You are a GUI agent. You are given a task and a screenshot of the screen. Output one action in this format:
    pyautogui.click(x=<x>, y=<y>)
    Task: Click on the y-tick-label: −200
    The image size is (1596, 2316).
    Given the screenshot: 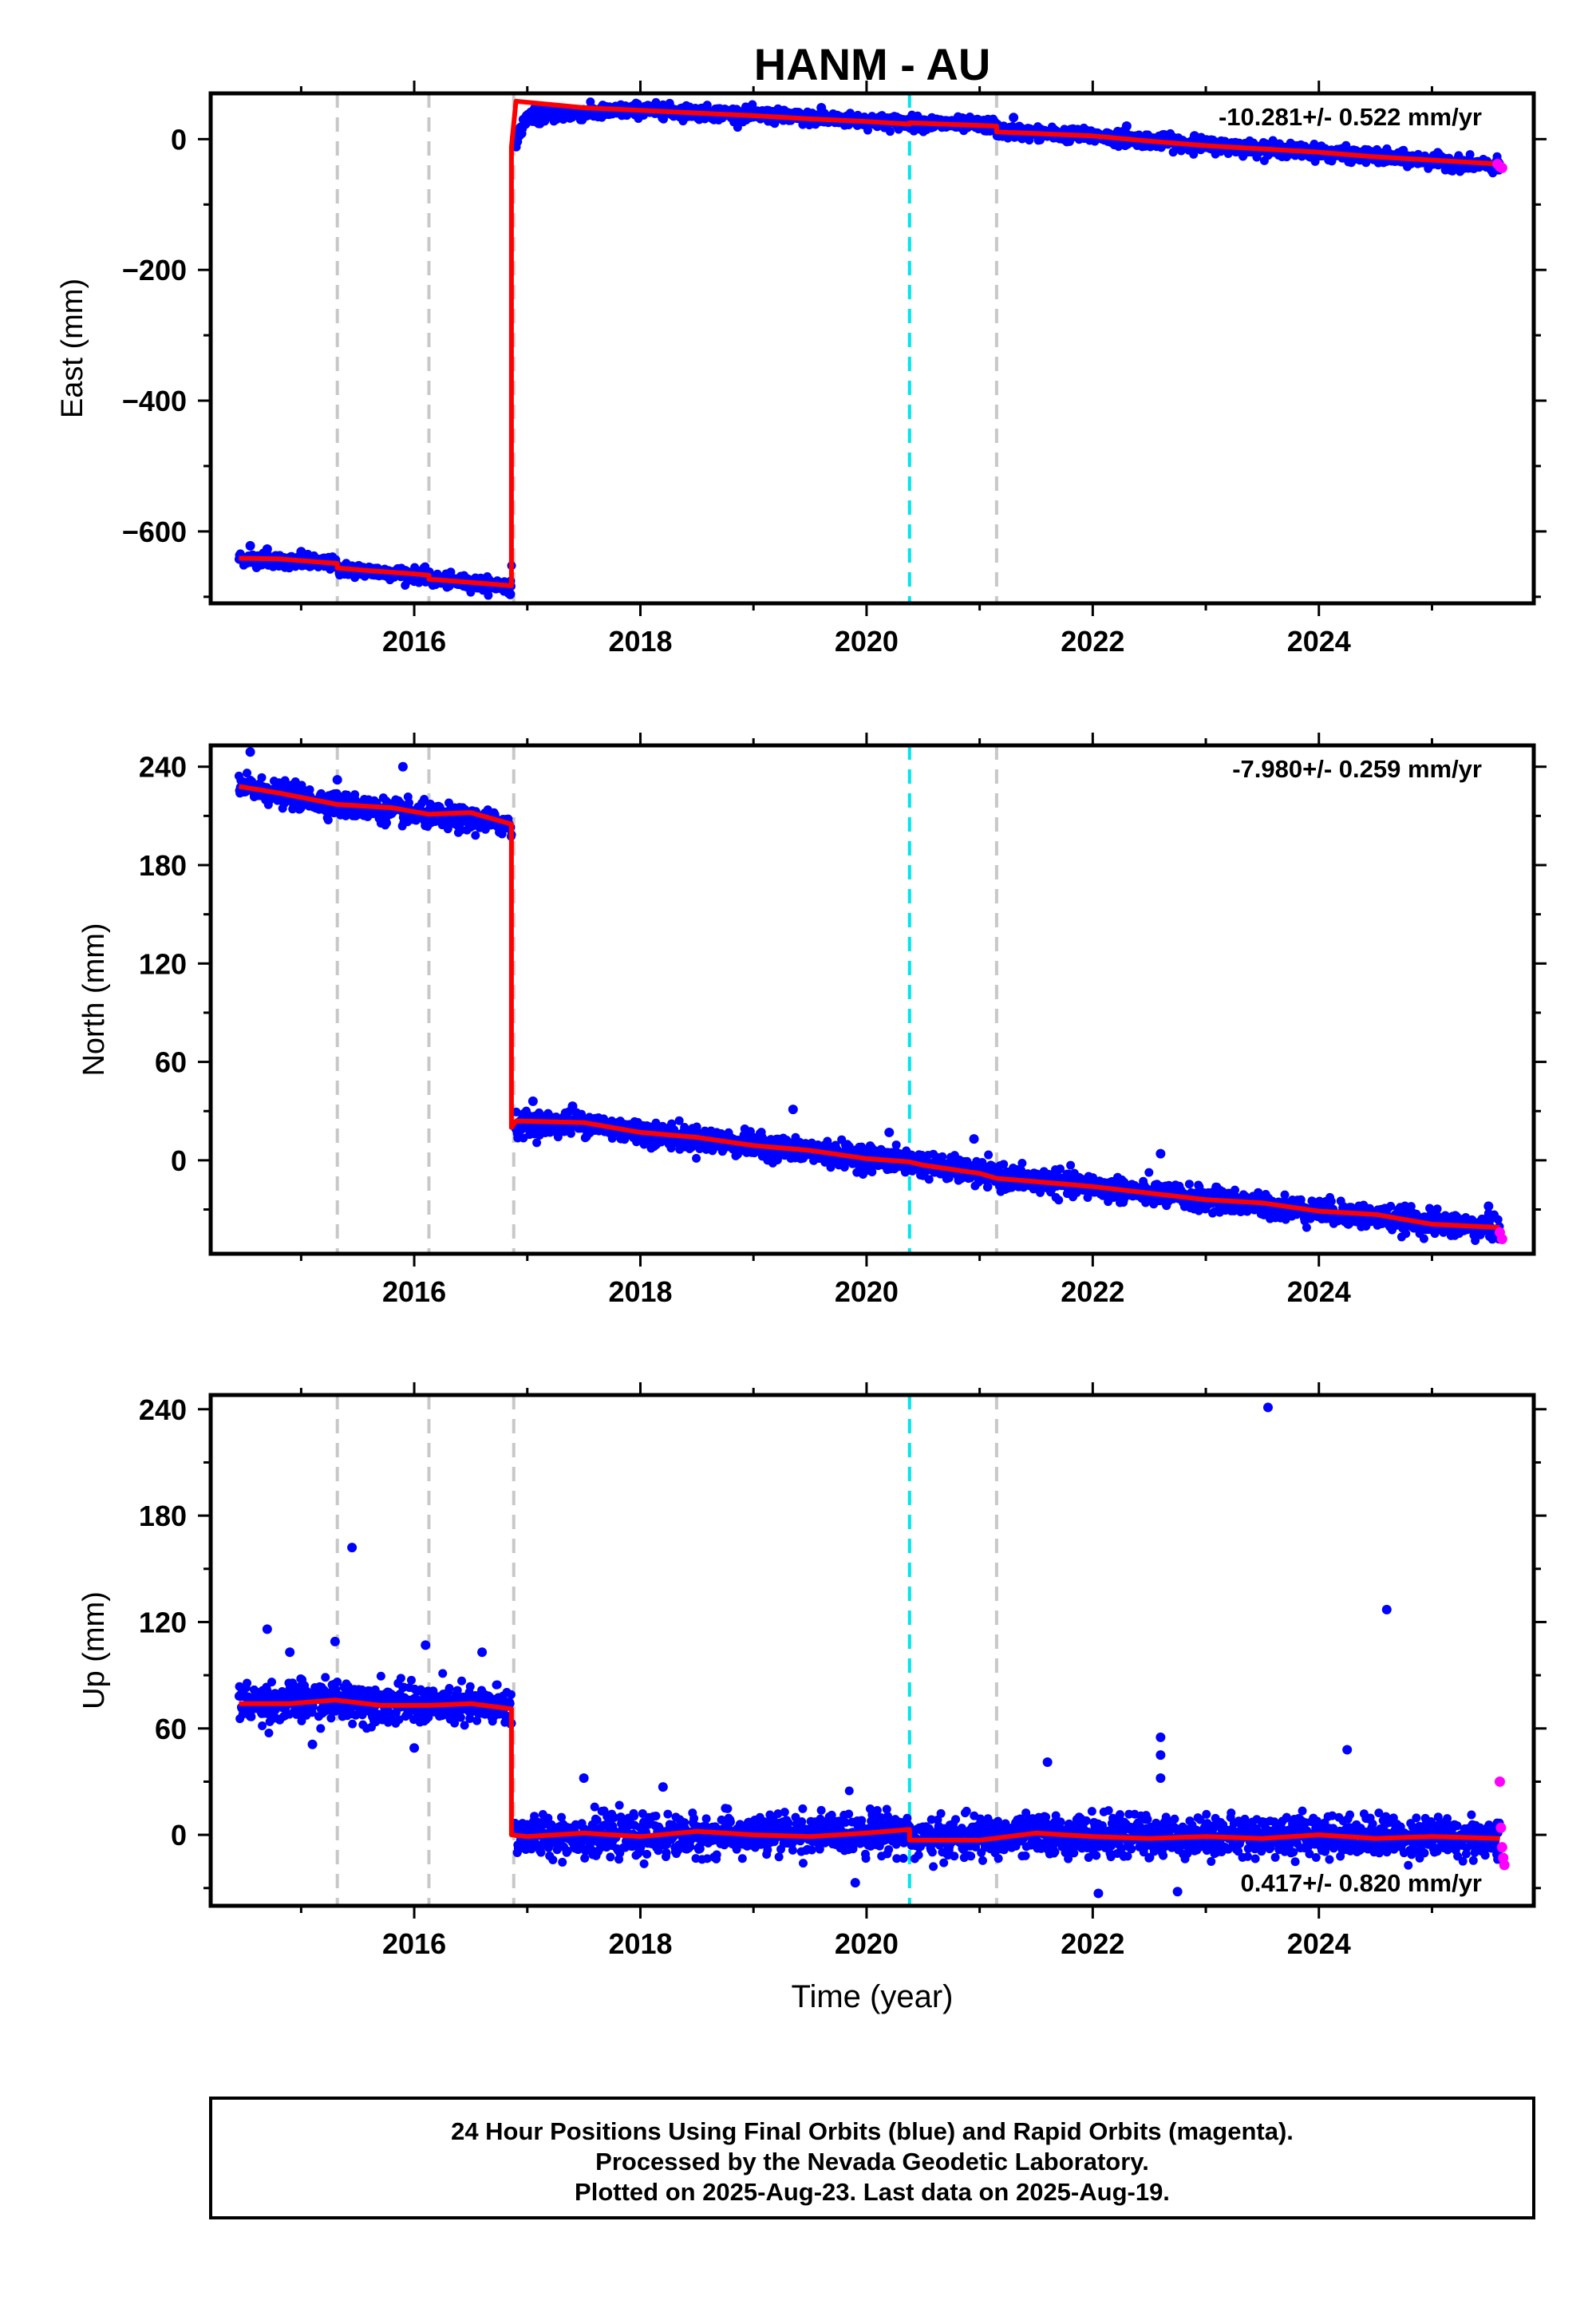 What is the action you would take?
    pyautogui.click(x=154, y=270)
    